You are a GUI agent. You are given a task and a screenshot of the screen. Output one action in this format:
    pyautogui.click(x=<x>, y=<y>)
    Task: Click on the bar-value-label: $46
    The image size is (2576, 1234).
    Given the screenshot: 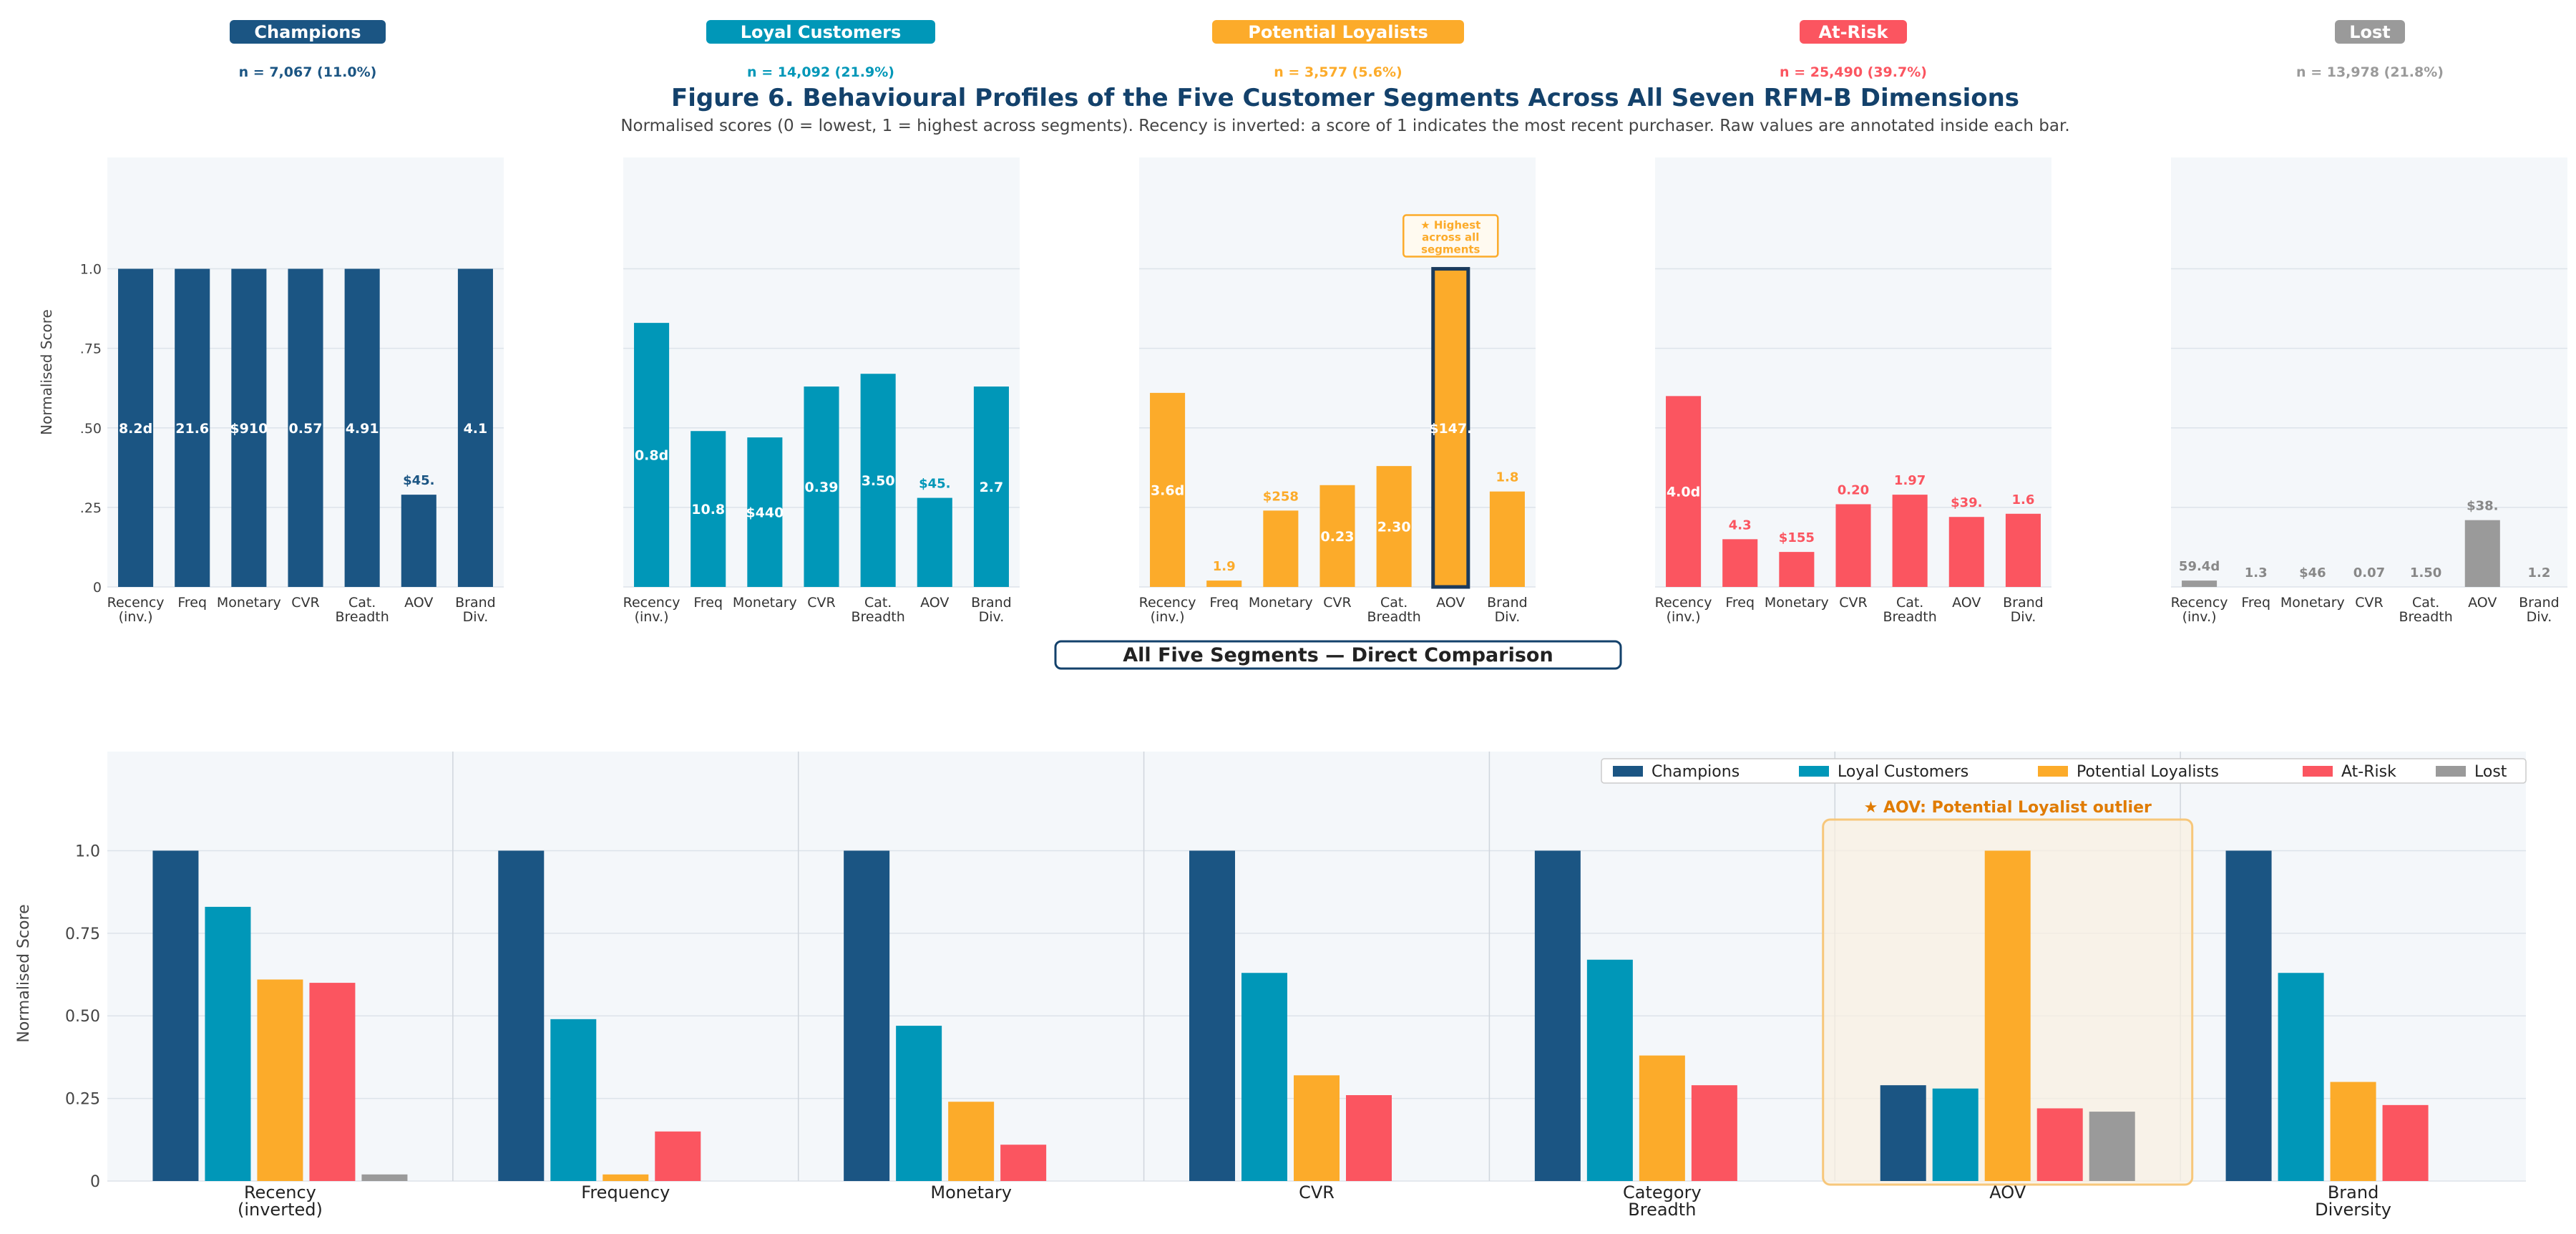 What is the action you would take?
    pyautogui.click(x=2312, y=572)
    